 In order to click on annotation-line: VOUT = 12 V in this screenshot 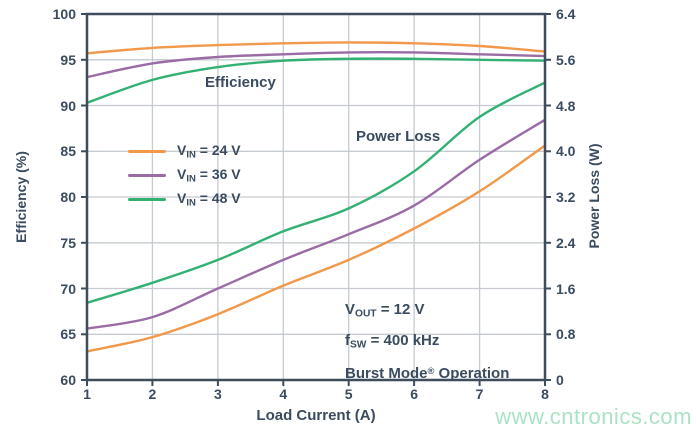, I will do `click(385, 310)`.